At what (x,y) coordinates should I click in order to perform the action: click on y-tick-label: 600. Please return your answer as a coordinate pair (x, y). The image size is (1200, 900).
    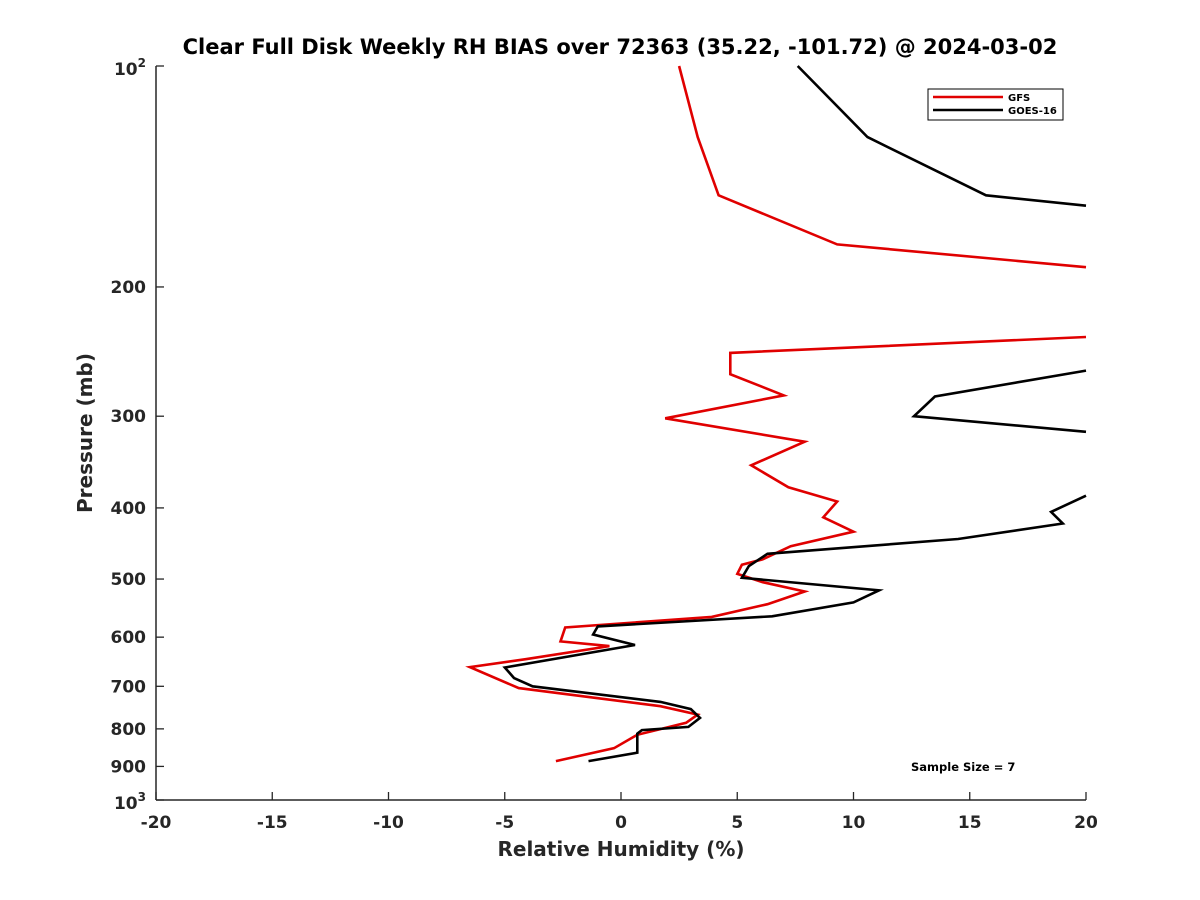
    Looking at the image, I should click on (129, 638).